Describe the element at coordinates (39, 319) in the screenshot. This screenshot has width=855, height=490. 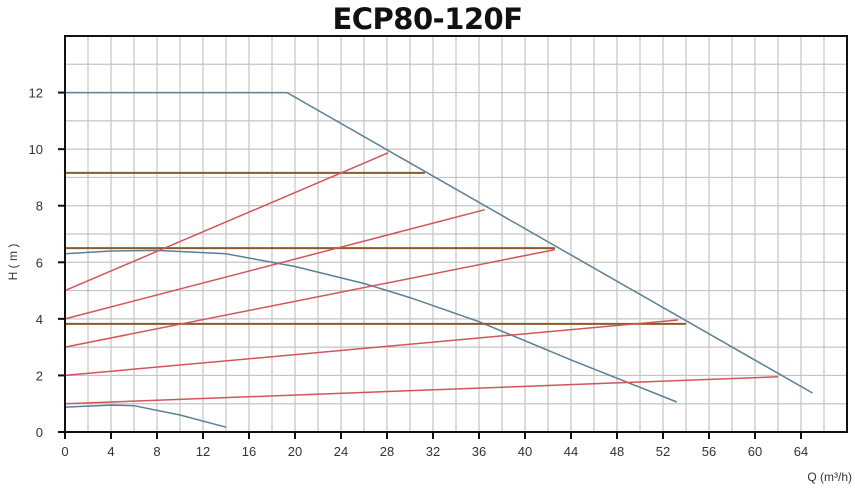
I see `y-tick-label: 4` at that location.